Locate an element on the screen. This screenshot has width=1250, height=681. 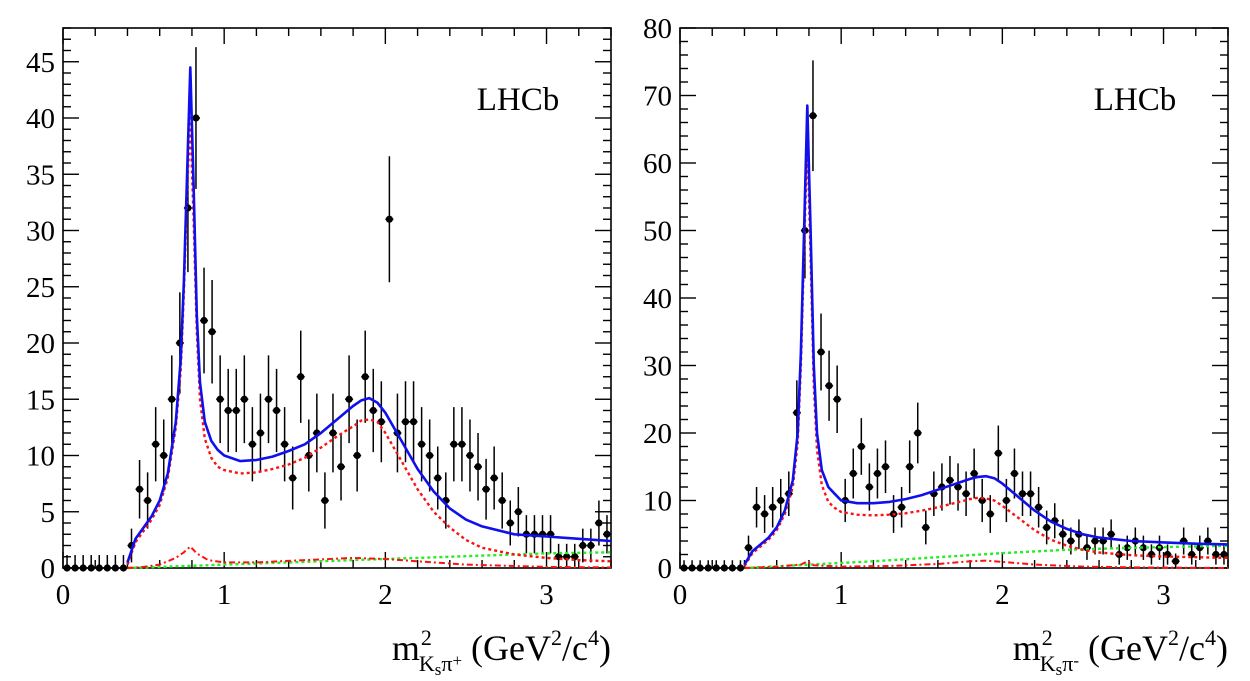
y-tick-label: 45 is located at coordinates (40, 63).